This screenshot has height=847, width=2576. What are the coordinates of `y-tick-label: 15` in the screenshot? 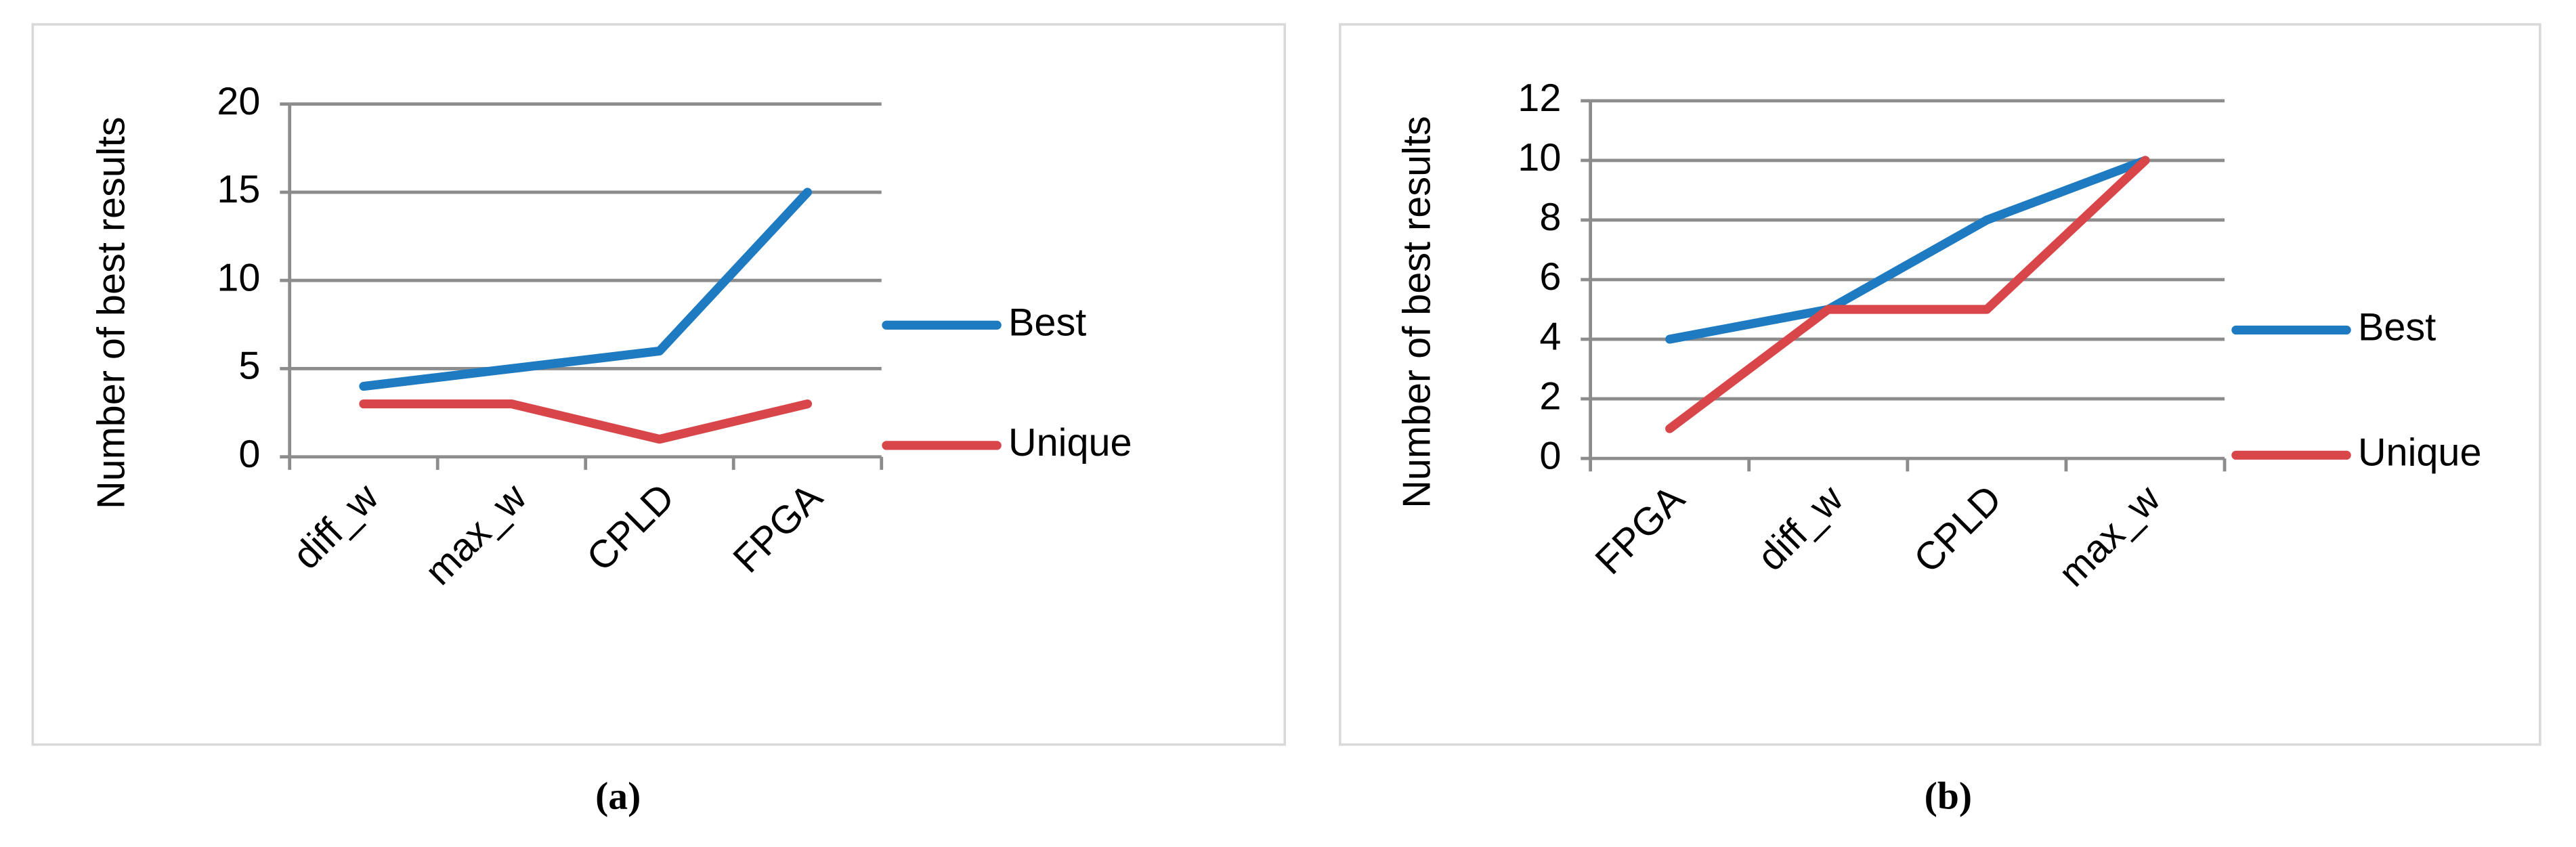 It's located at (238, 189).